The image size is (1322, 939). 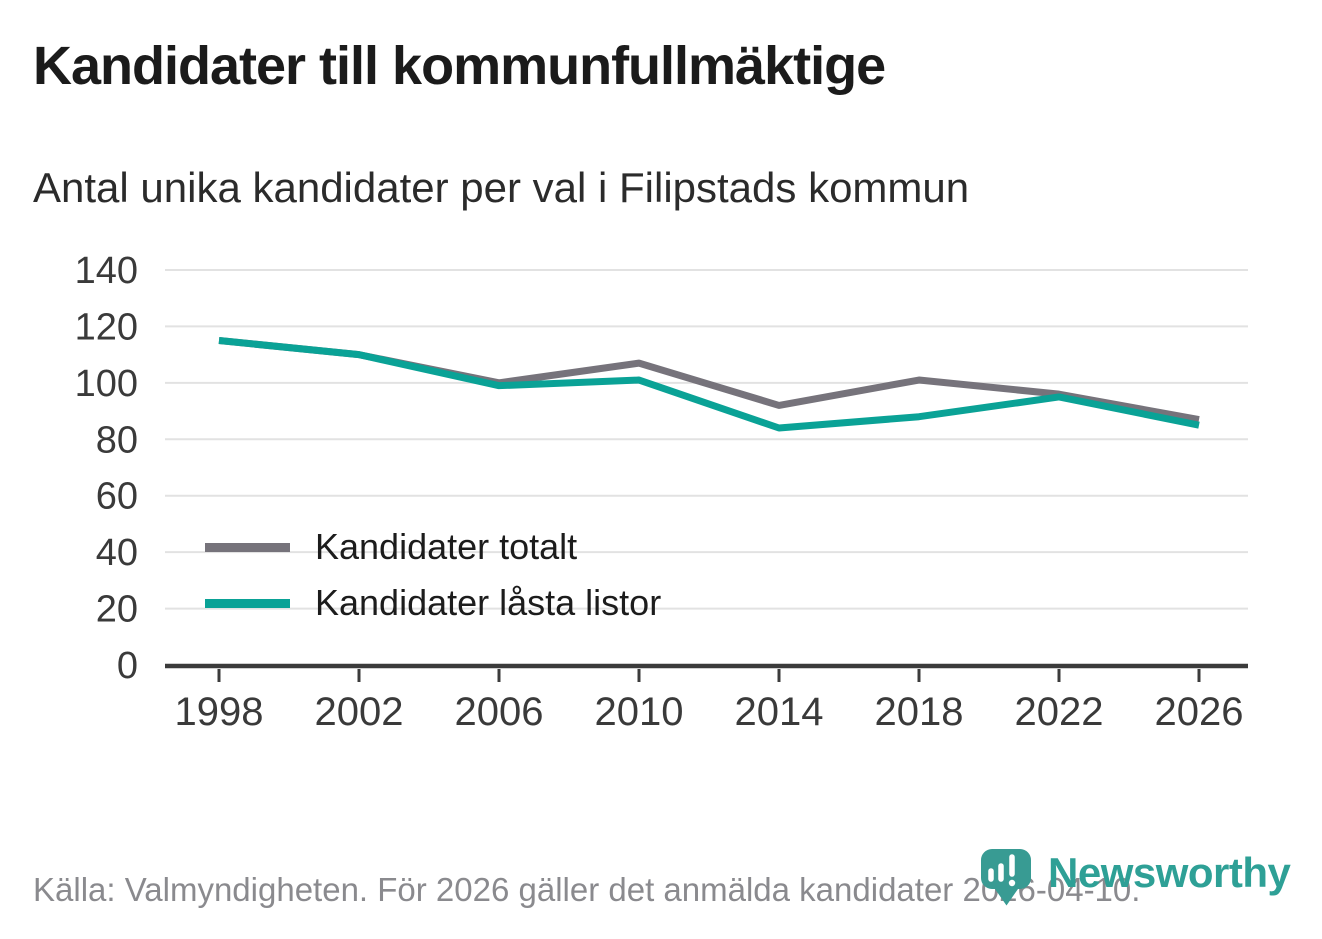 What do you see at coordinates (779, 712) in the screenshot?
I see `x-tick-label: 2014` at bounding box center [779, 712].